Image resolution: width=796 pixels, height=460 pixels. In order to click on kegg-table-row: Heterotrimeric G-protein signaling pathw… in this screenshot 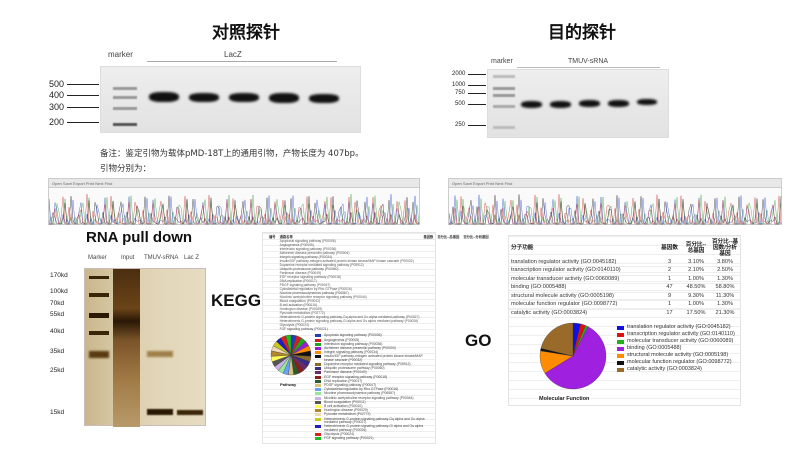, I will do `click(349, 320)`.